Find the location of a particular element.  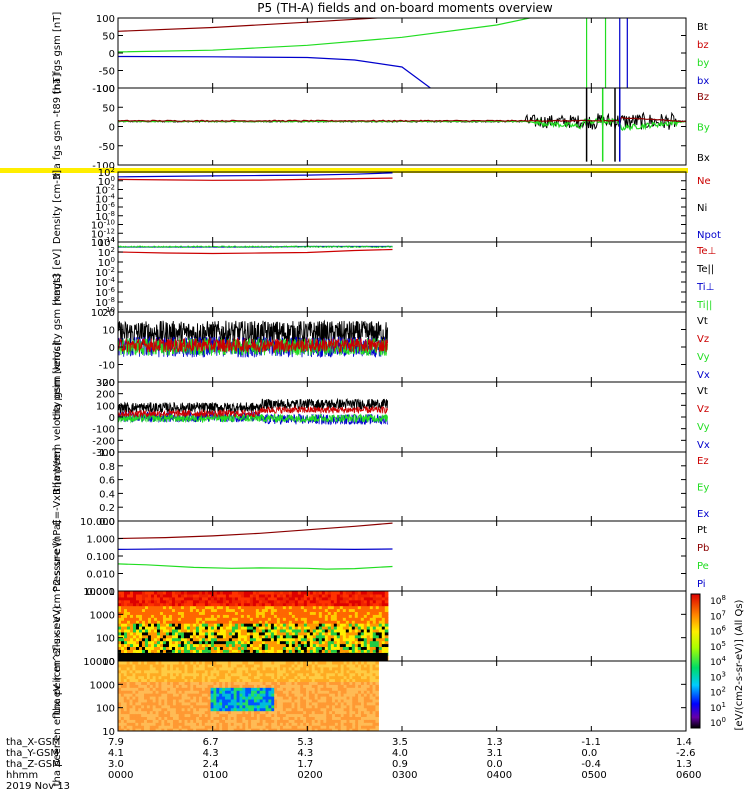

legend-ey: Ey is located at coordinates (703, 488).